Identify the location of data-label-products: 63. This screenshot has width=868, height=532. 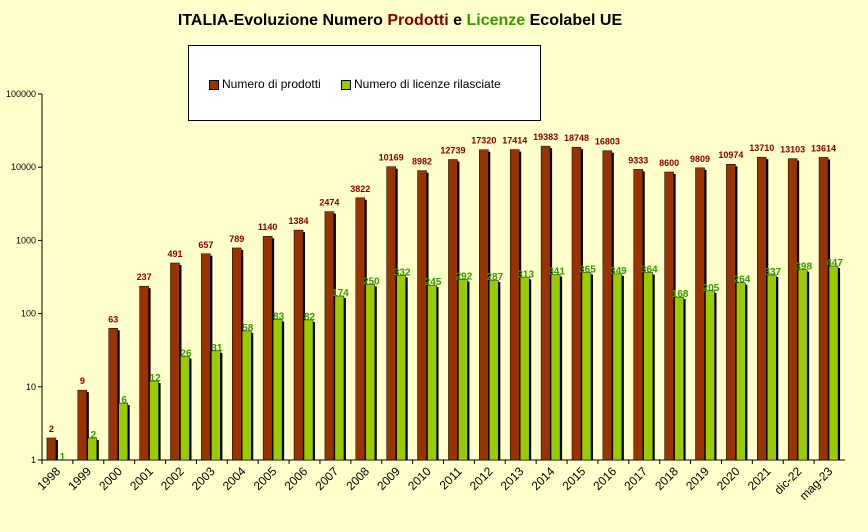
(113, 319).